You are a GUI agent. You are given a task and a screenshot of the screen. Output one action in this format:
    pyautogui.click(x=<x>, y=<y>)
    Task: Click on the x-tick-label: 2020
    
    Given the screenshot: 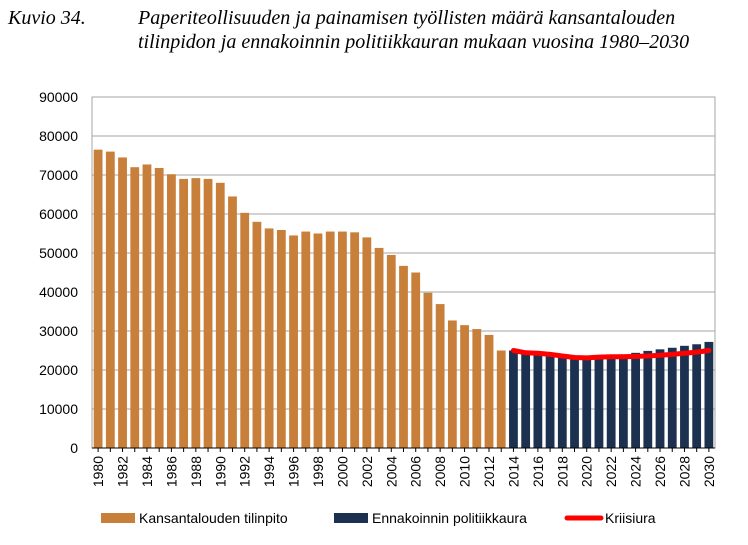 What is the action you would take?
    pyautogui.click(x=587, y=471)
    